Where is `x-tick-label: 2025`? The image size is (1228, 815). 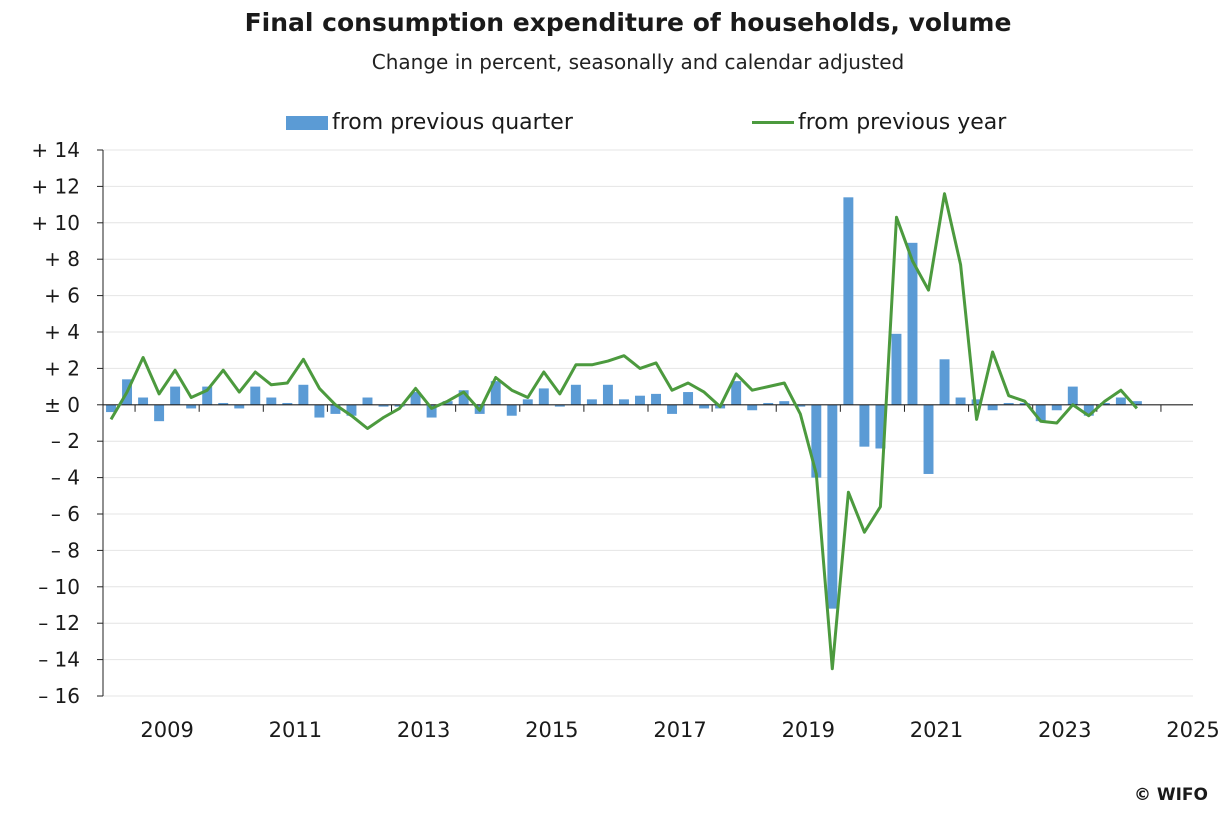
x-tick-label: 2025 is located at coordinates (1192, 730).